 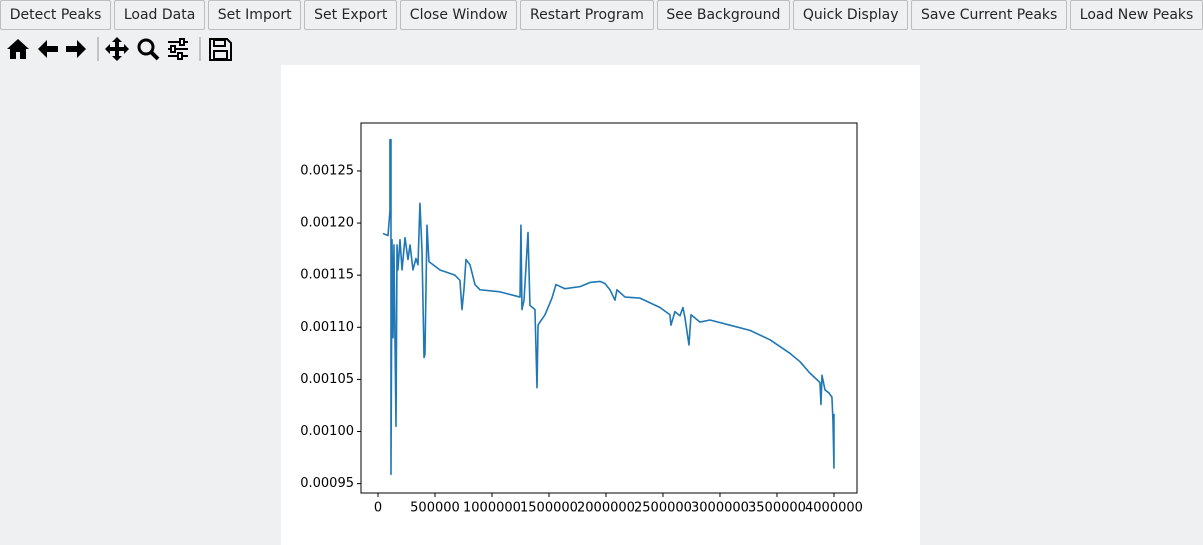 I want to click on toolbar-button: Restart Program, so click(x=587, y=15).